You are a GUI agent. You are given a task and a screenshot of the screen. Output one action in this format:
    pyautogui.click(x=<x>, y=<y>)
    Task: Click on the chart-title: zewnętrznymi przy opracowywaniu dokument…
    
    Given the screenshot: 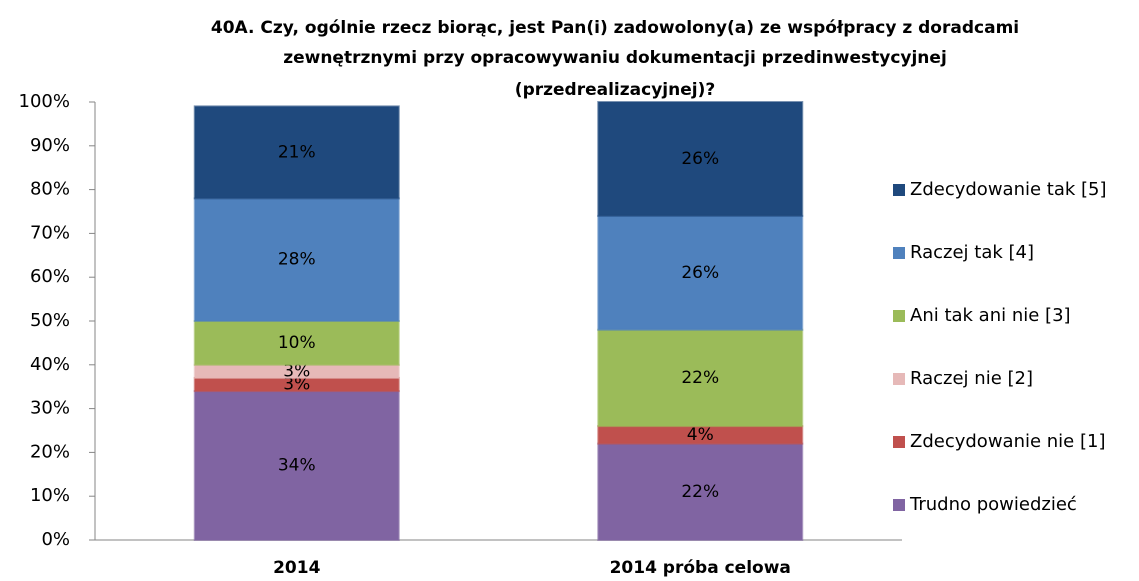 What is the action you would take?
    pyautogui.click(x=615, y=58)
    